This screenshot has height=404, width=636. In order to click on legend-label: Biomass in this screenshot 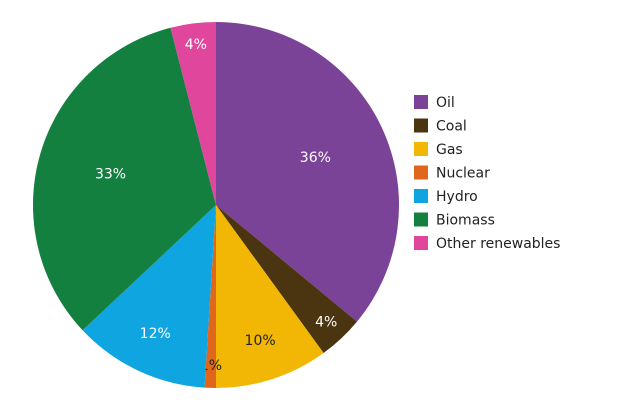, I will do `click(465, 221)`.